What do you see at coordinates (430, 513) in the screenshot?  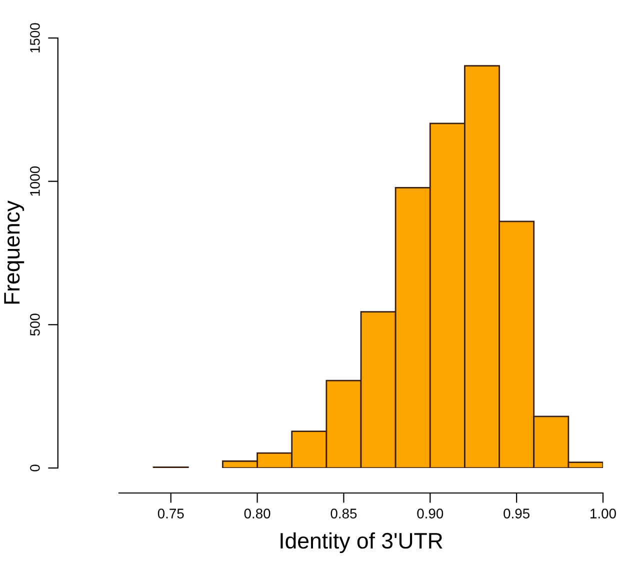 I see `x-tick-label: 0.90` at bounding box center [430, 513].